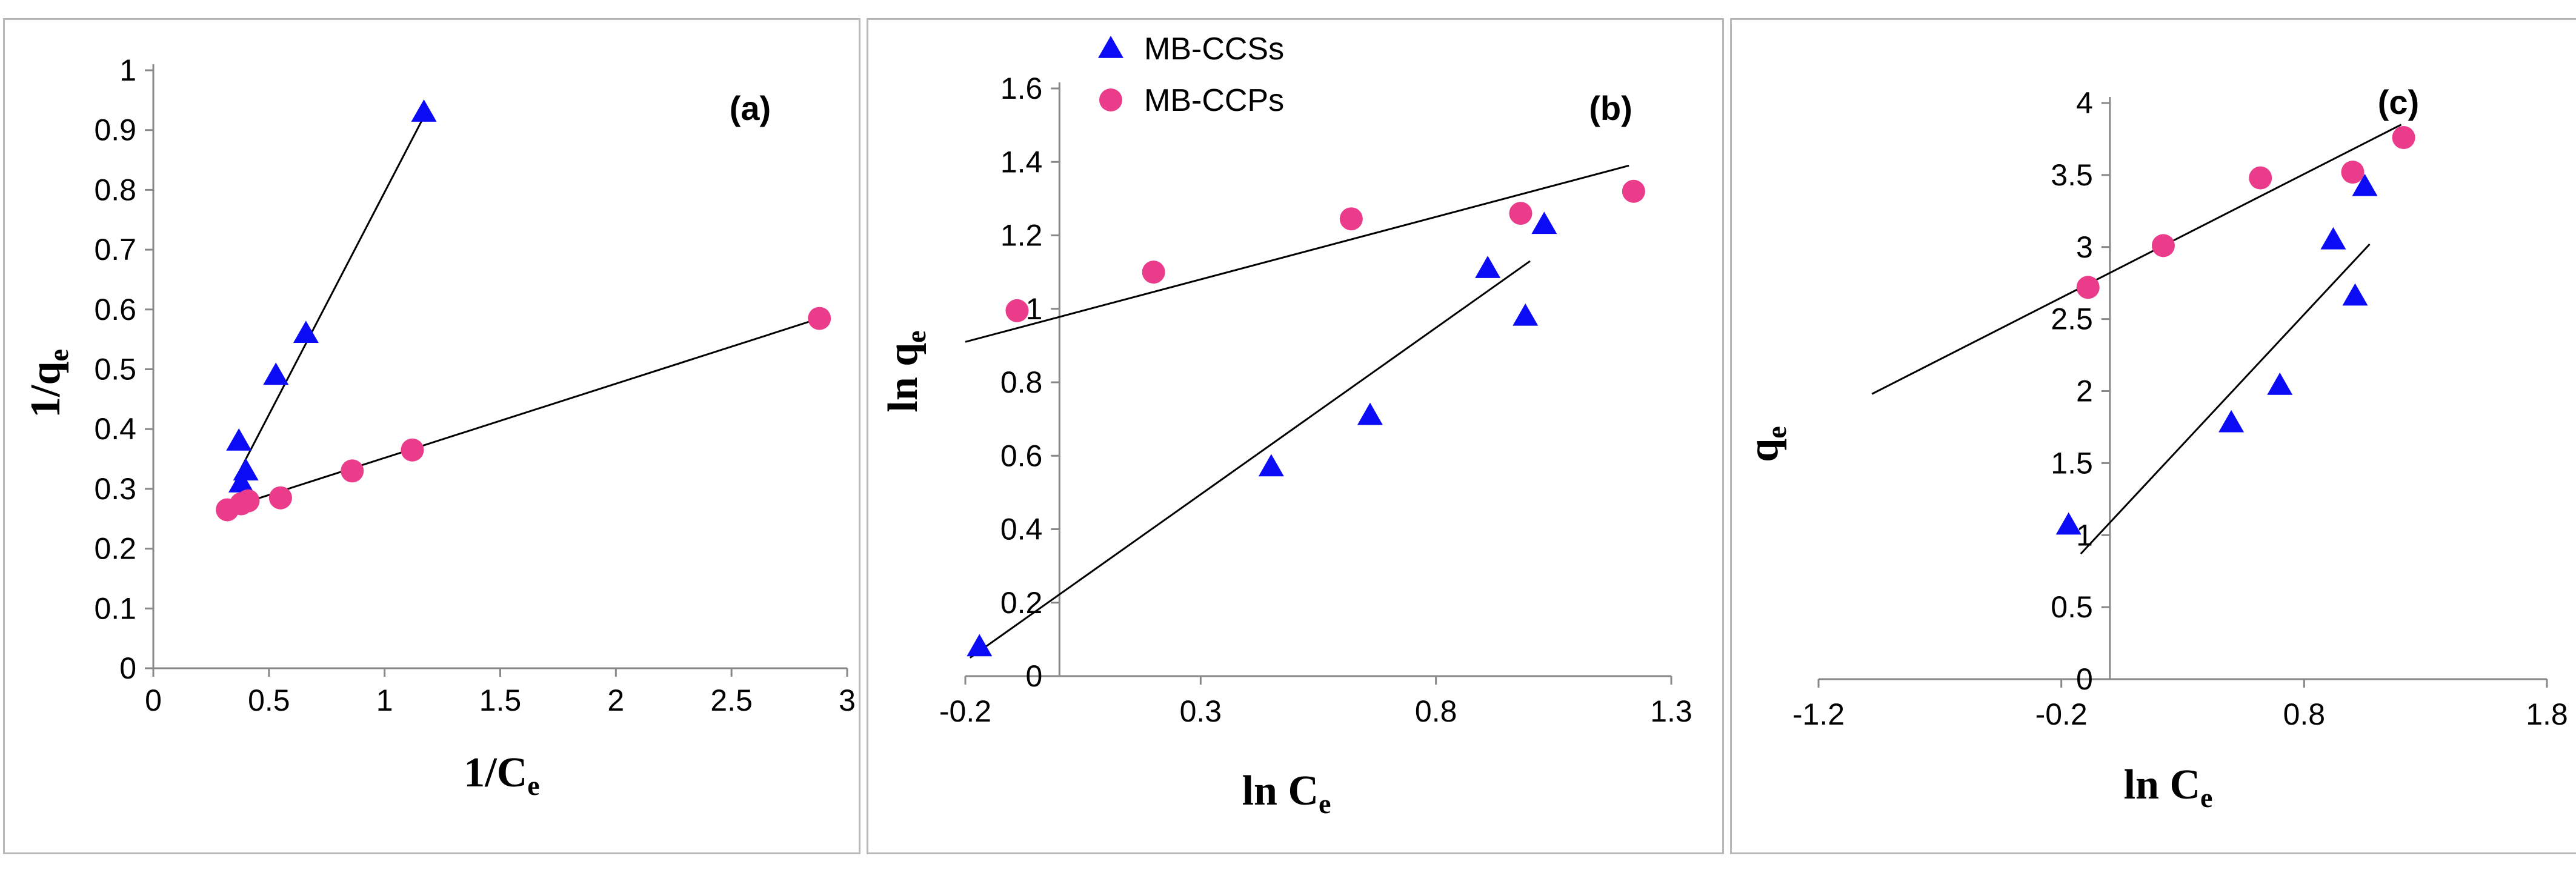 This screenshot has width=2576, height=870. What do you see at coordinates (2072, 319) in the screenshot?
I see `y-tick-label: 2.5` at bounding box center [2072, 319].